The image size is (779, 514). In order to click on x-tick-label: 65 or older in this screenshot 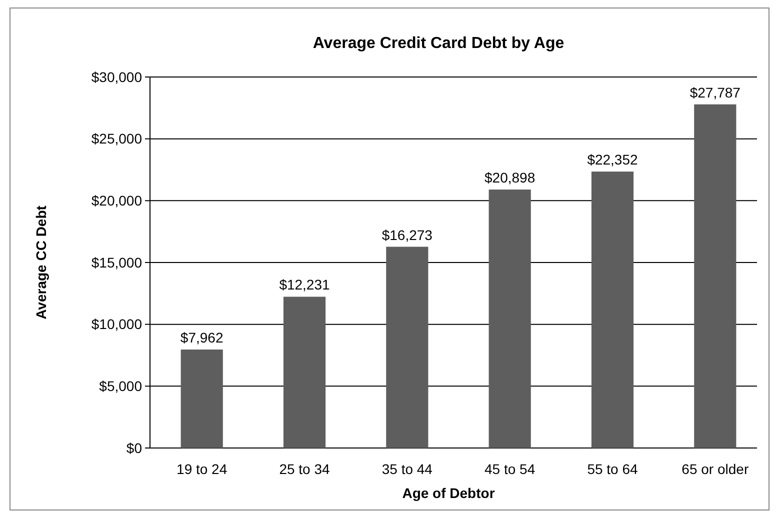, I will do `click(715, 469)`.